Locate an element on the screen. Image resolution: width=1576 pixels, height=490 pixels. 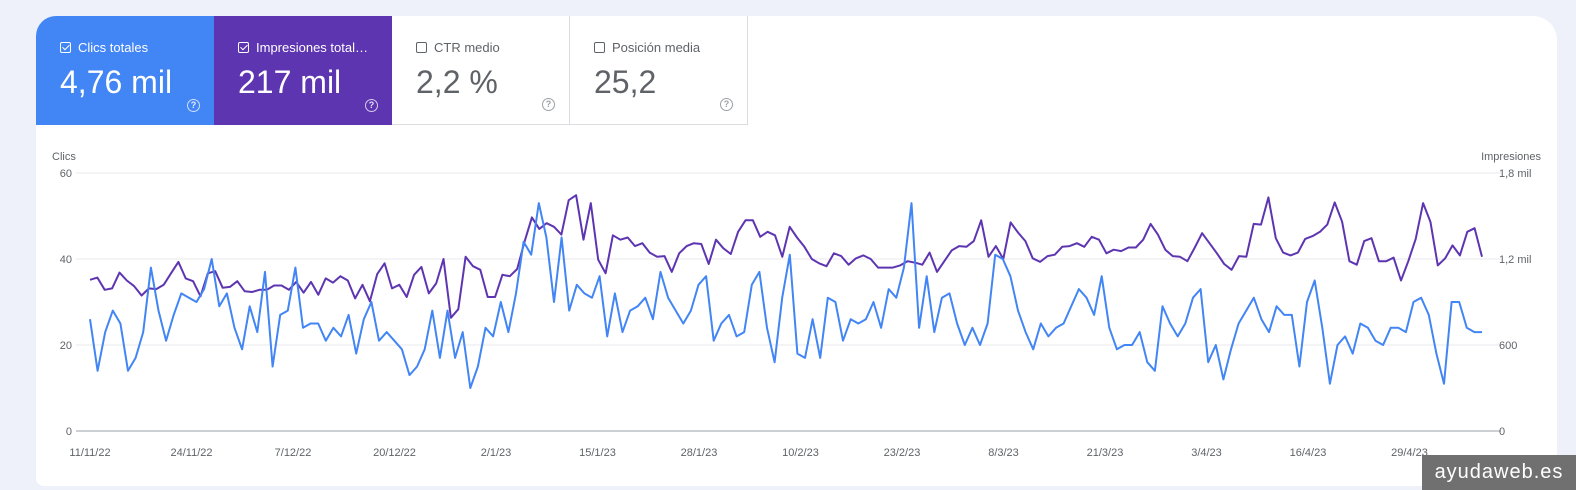
metric-value-position: 25,2 is located at coordinates (625, 82).